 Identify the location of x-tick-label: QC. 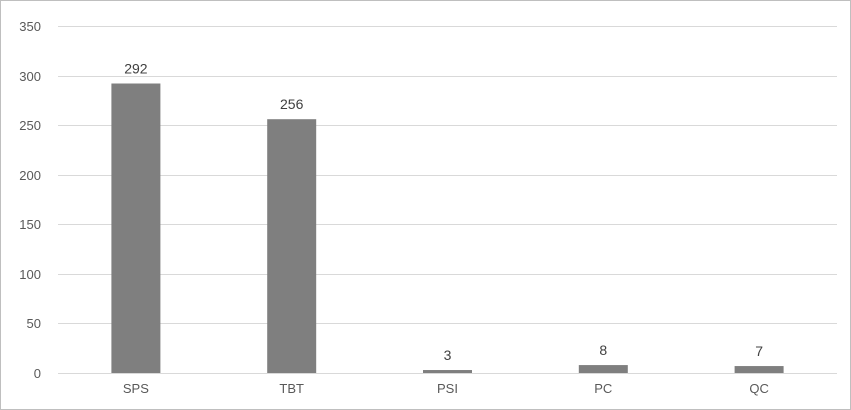
(759, 388).